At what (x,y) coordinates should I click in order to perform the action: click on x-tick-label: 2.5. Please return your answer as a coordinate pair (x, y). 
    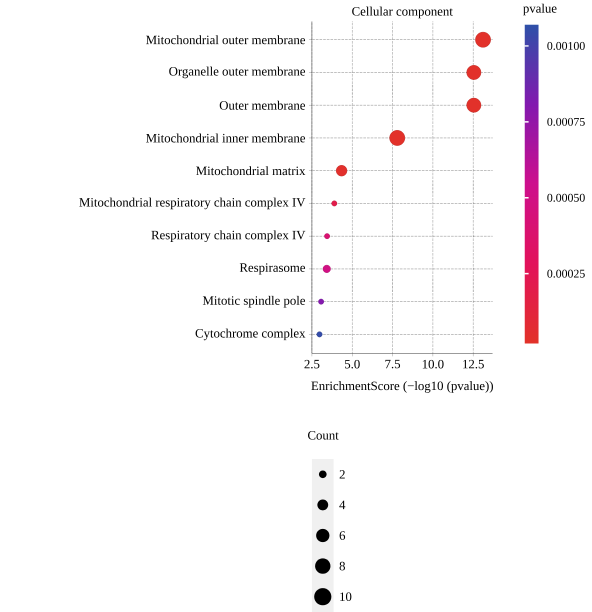
    Looking at the image, I should click on (312, 364).